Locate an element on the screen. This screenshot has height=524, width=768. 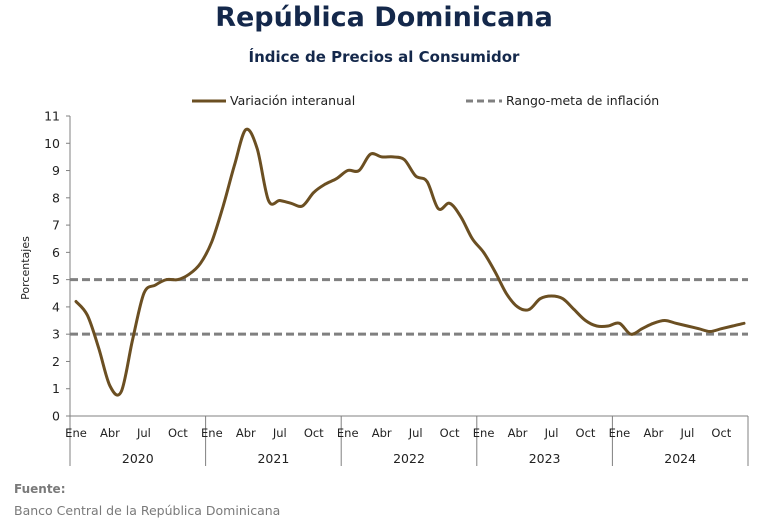
year-label: 2022 is located at coordinates (409, 458).